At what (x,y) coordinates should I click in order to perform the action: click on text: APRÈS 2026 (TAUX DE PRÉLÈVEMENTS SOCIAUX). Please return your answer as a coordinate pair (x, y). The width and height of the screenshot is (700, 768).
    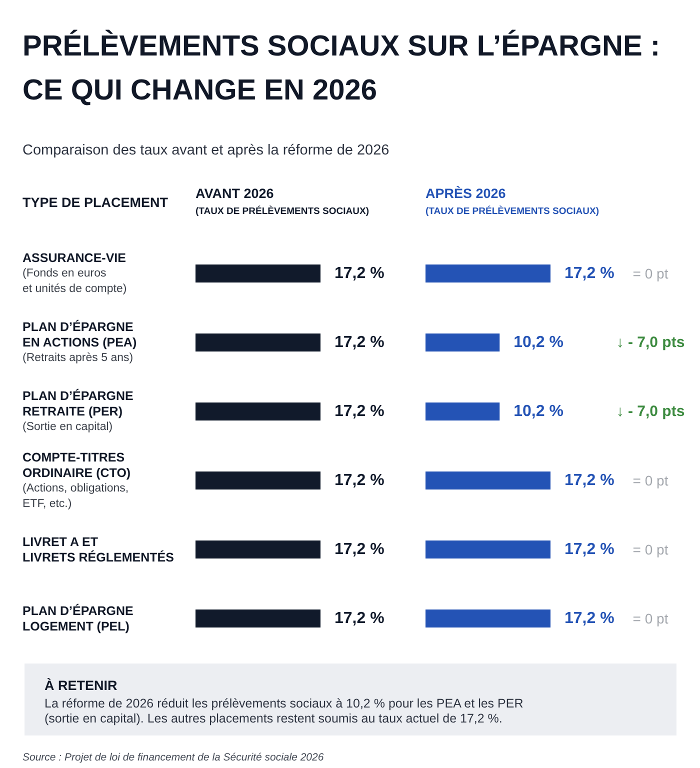
    Looking at the image, I should click on (512, 201).